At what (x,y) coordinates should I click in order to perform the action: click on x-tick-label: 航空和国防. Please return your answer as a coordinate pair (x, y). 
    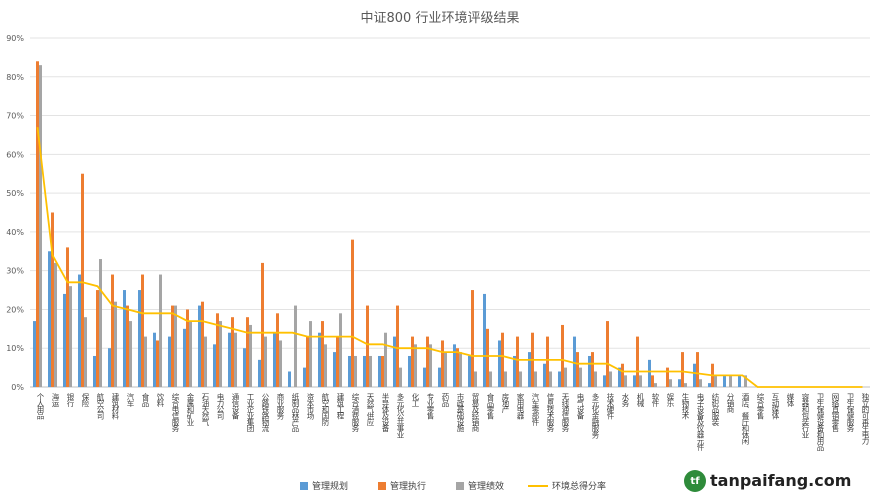
    Looking at the image, I should click on (325, 409).